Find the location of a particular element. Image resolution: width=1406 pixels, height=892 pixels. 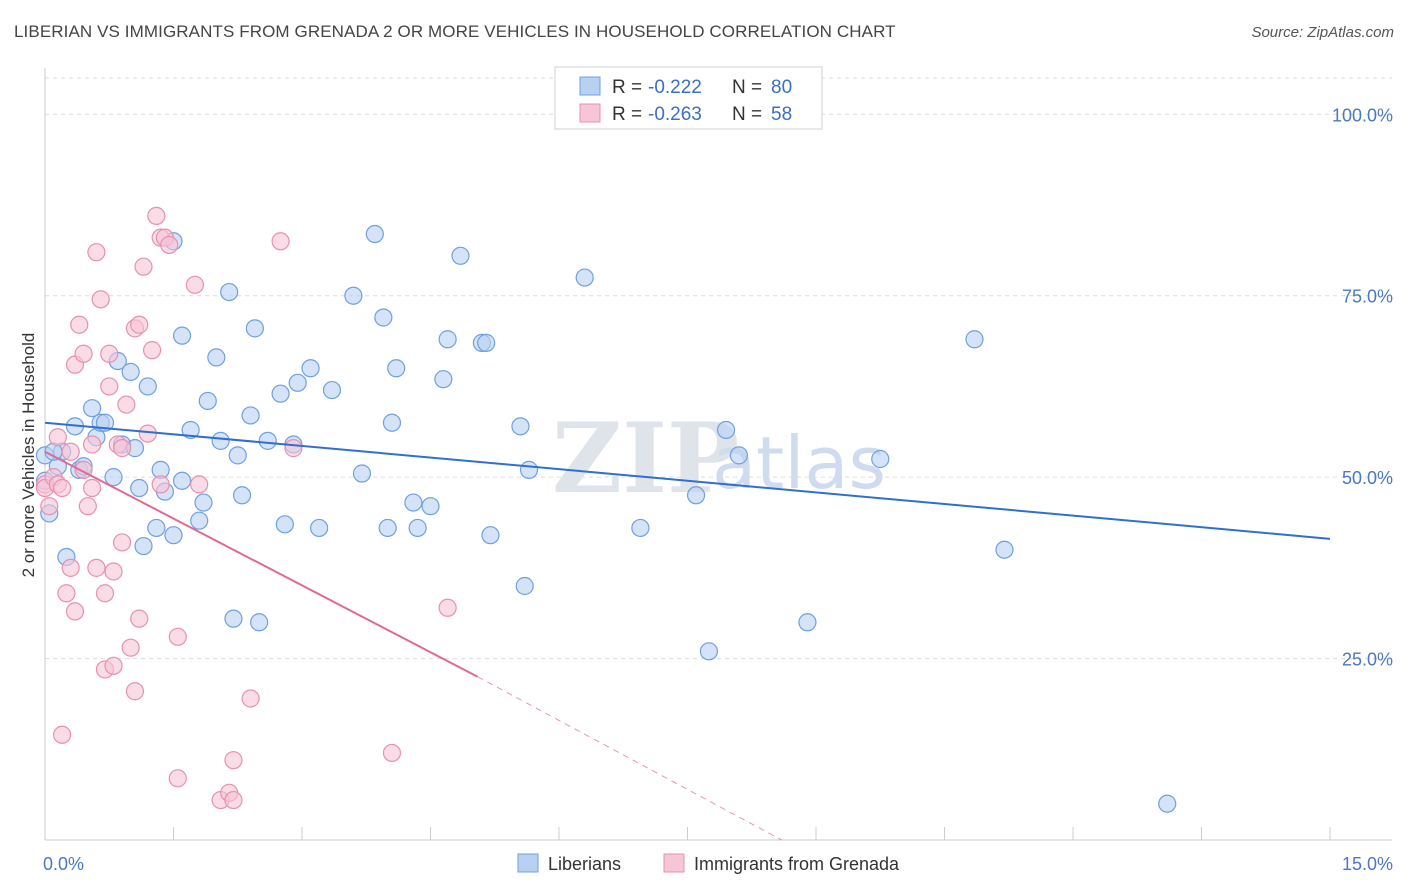

series-label-liberians: Liberians is located at coordinates (584, 864).